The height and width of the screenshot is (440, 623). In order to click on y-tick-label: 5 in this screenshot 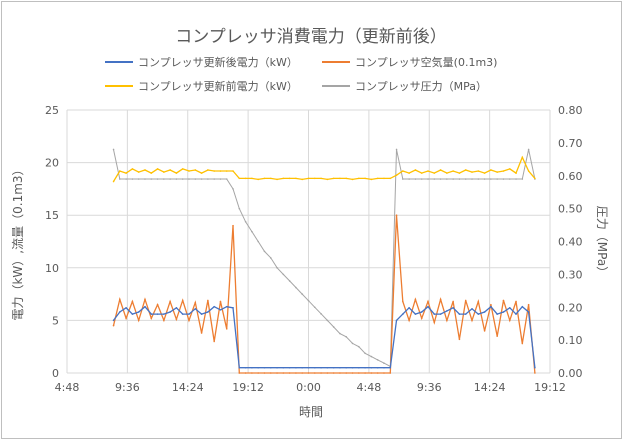, I will do `click(55, 320)`.